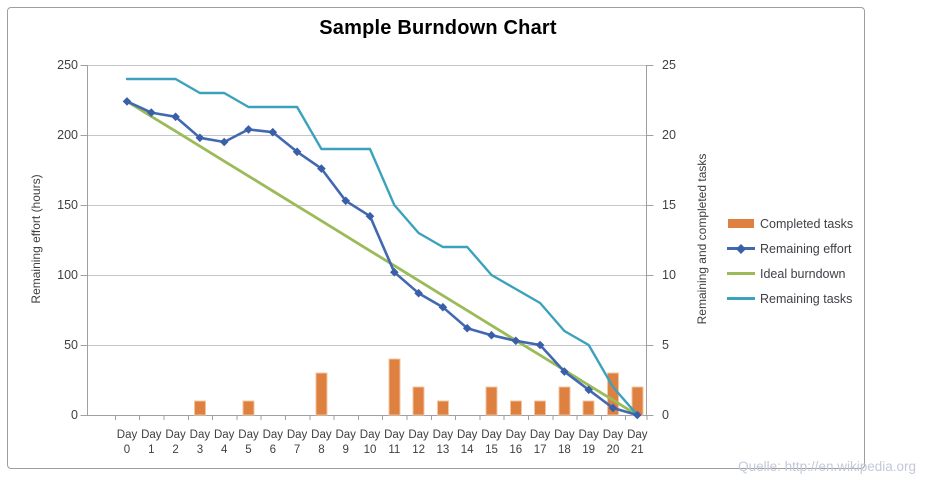 The image size is (926, 492). What do you see at coordinates (438, 28) in the screenshot?
I see `chart-title: Sample Burndown Chart` at bounding box center [438, 28].